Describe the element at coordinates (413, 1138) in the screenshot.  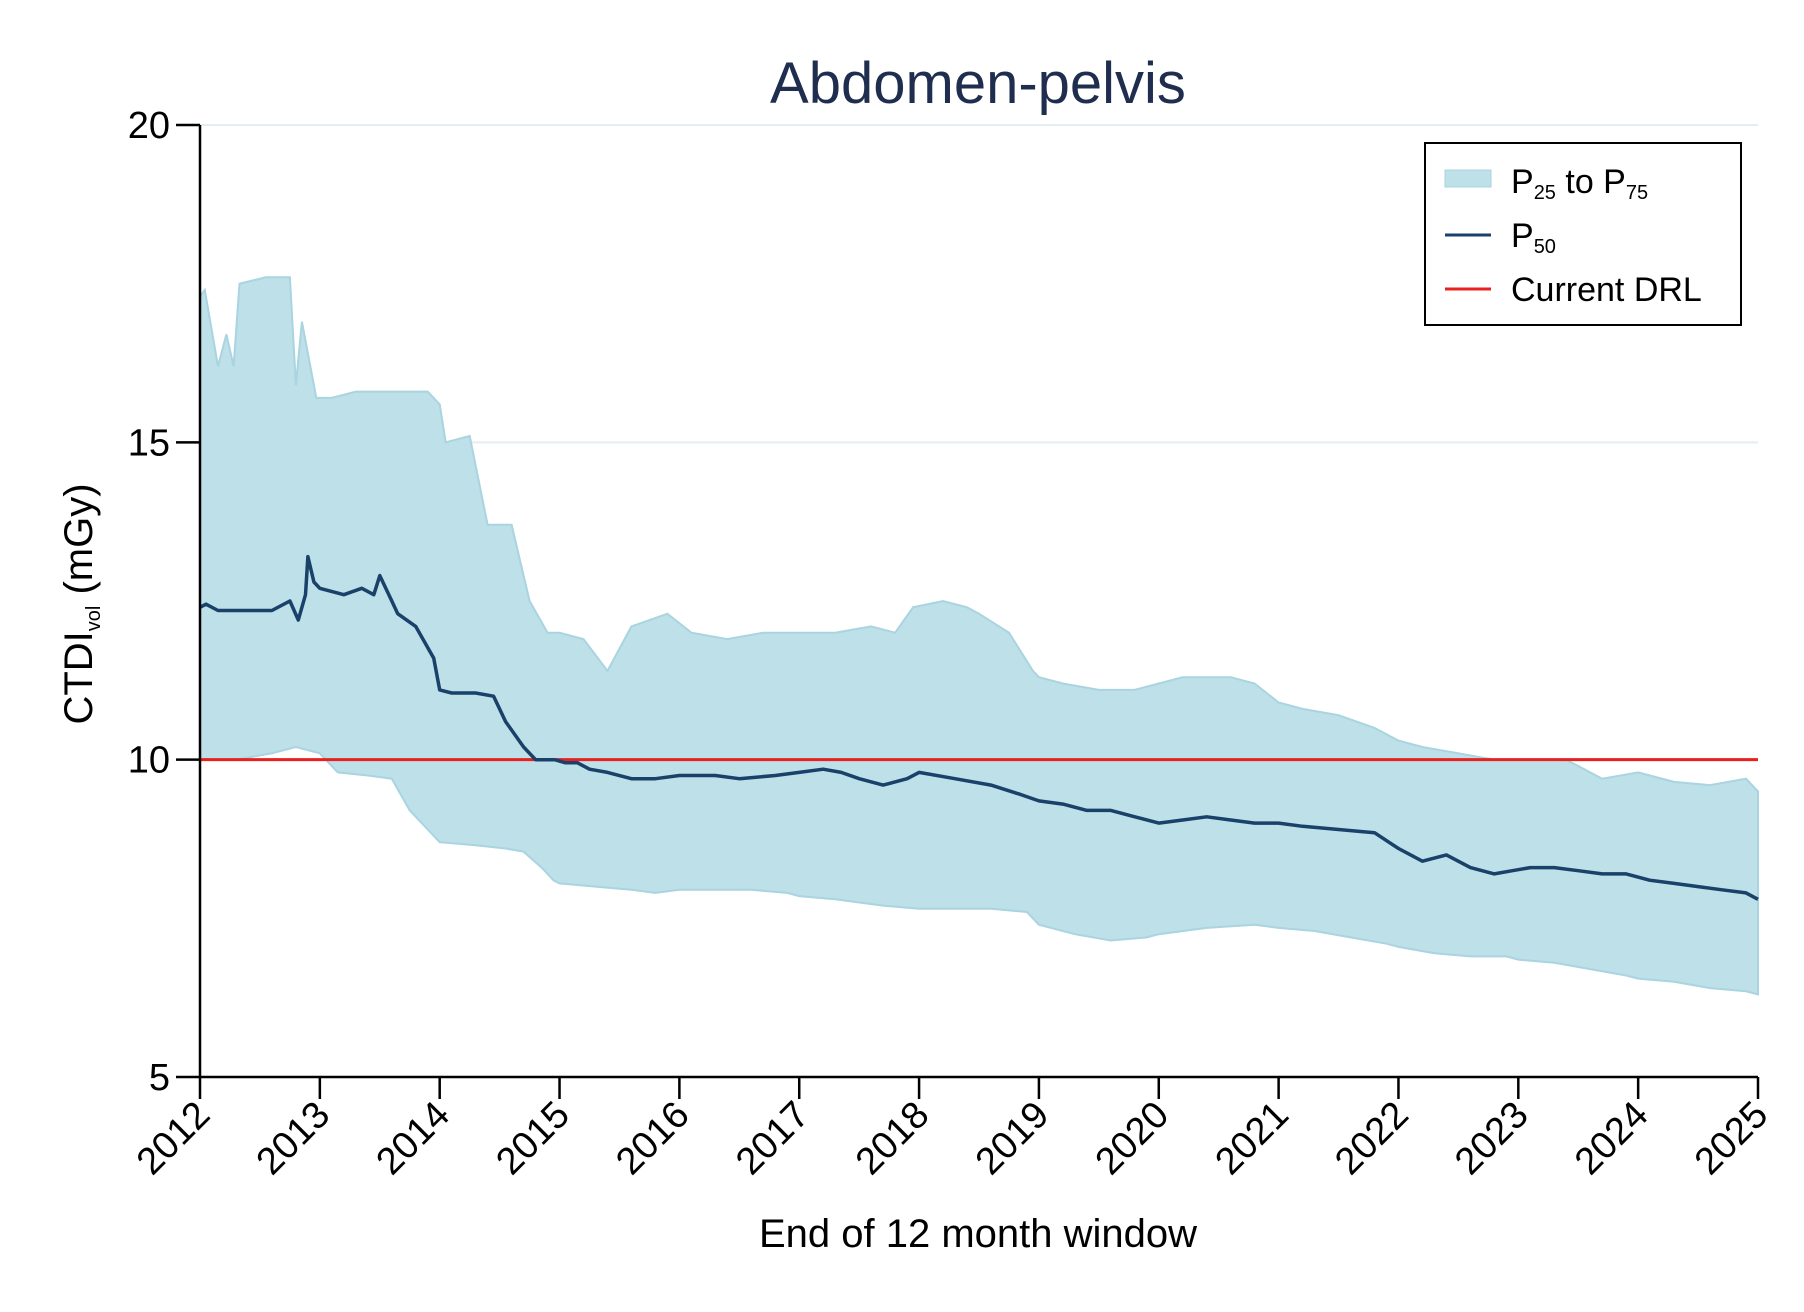
I see `x-tick-label-2014: 2014` at that location.